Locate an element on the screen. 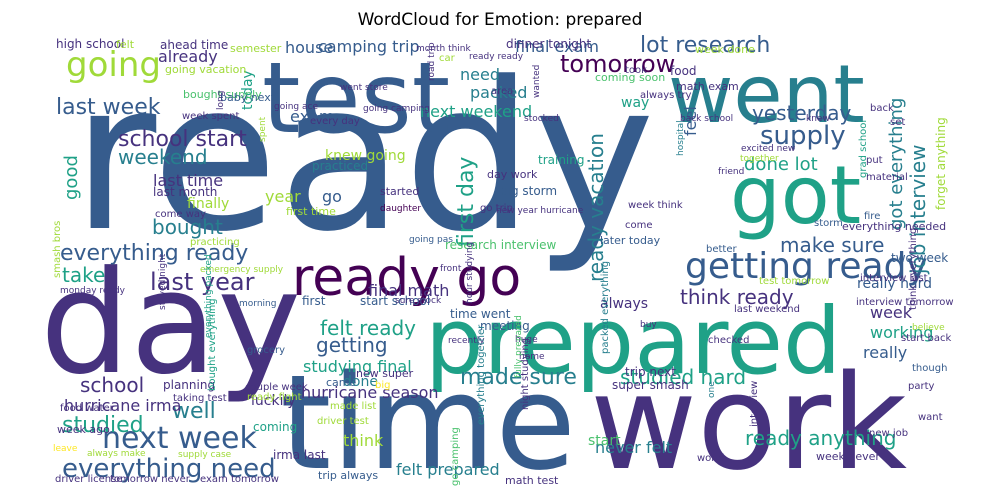 The image size is (1000, 500). word-together: together is located at coordinates (759, 159).